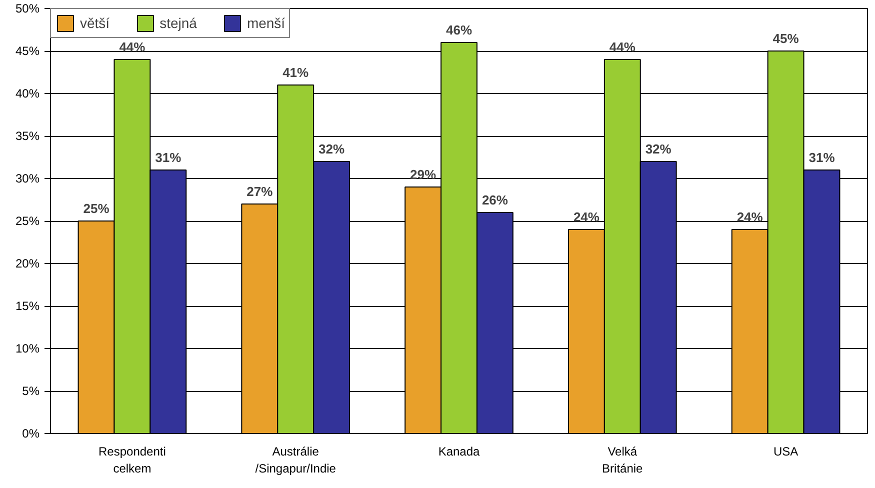  Describe the element at coordinates (459, 451) in the screenshot. I see `x-tick-label: Kanada` at that location.